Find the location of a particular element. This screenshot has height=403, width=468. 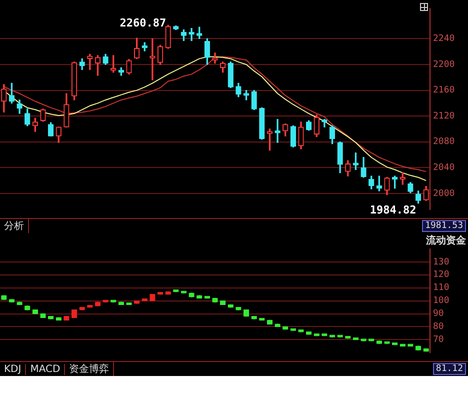

y-tick-label: 2240 is located at coordinates (444, 39).